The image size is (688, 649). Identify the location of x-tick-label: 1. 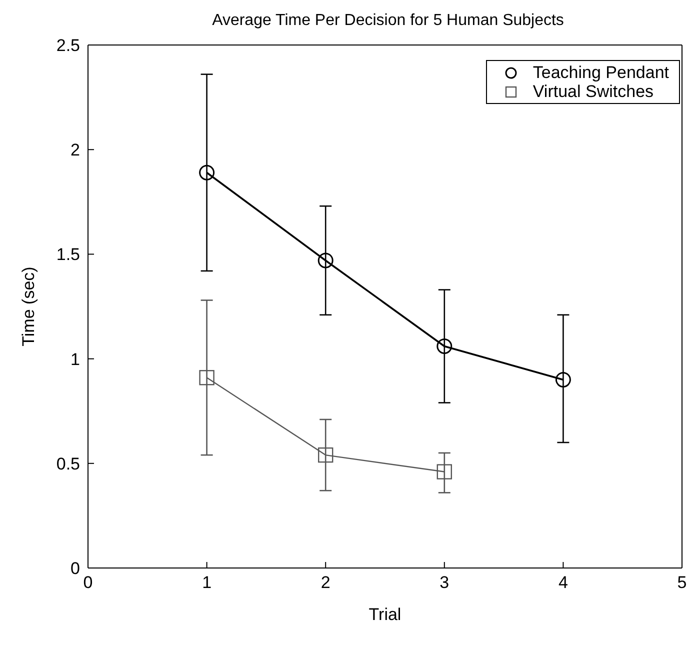
(207, 582).